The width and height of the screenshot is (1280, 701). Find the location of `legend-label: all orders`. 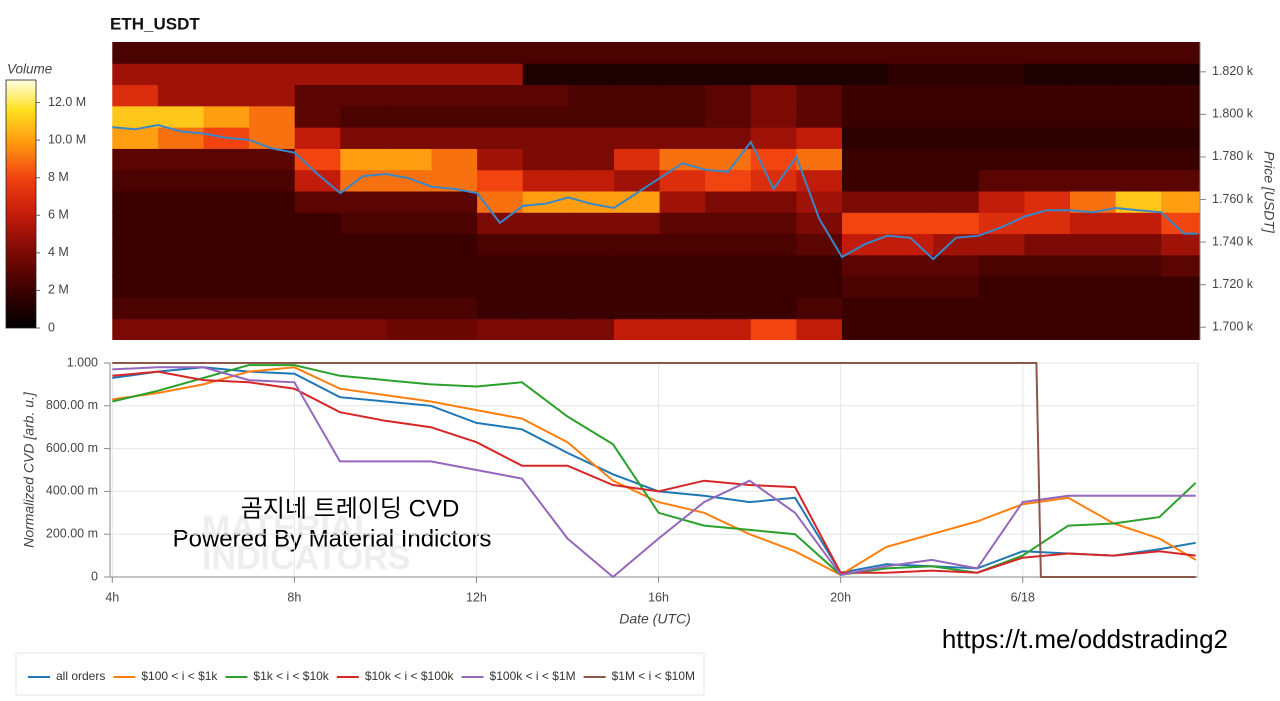

legend-label: all orders is located at coordinates (80, 676).